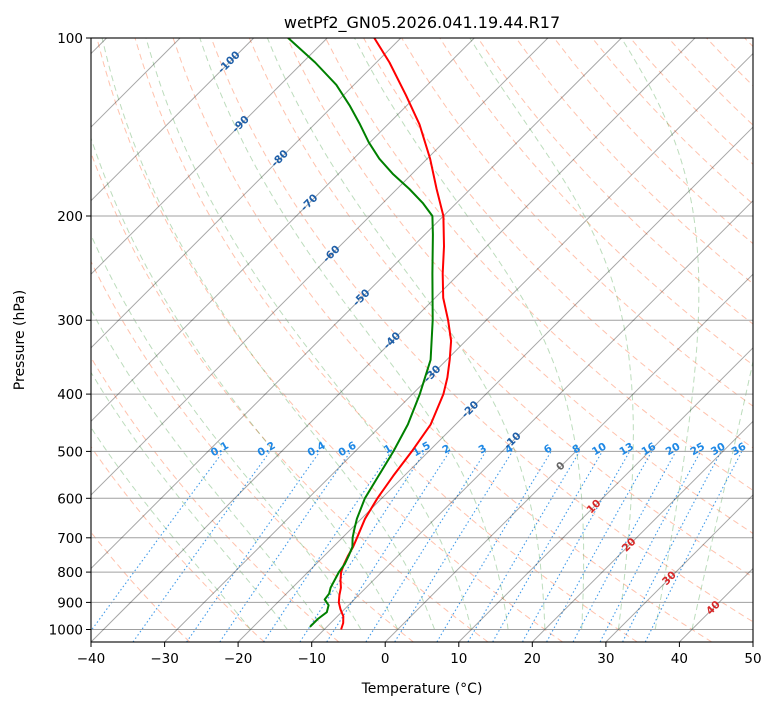 The image size is (775, 708). What do you see at coordinates (70, 603) in the screenshot?
I see `y-tick-label: 900` at bounding box center [70, 603].